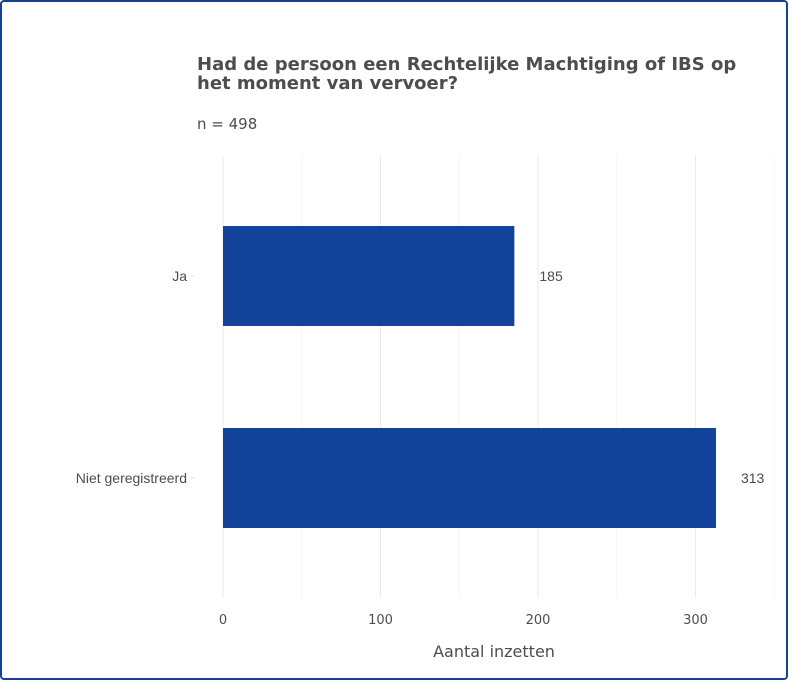 This screenshot has width=792, height=680. I want to click on category-labels: Ja Niet geregistreerd, so click(135, 377).